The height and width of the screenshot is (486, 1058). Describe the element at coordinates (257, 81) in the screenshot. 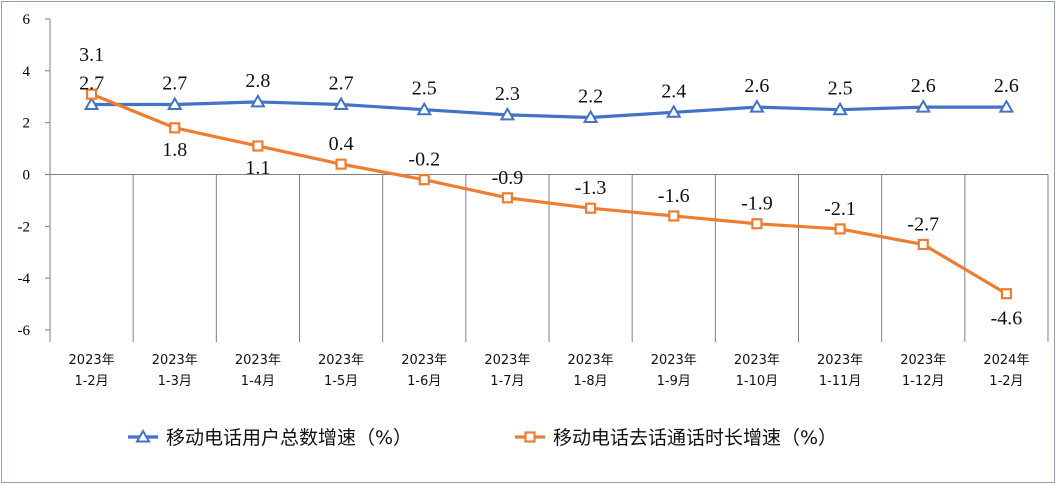

I see `series-1-data-label: 2.8` at that location.